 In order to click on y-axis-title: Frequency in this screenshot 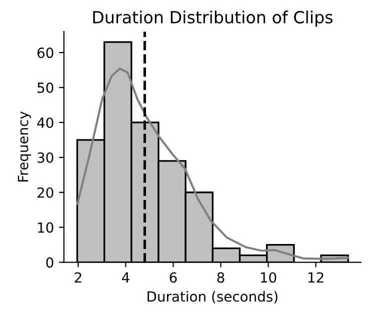, I will do `click(24, 146)`.